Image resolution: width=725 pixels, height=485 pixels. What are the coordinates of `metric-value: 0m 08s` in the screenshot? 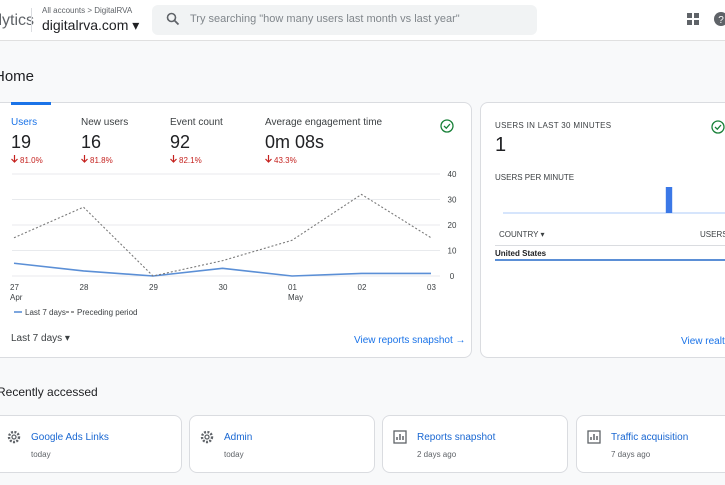 It's located at (295, 142).